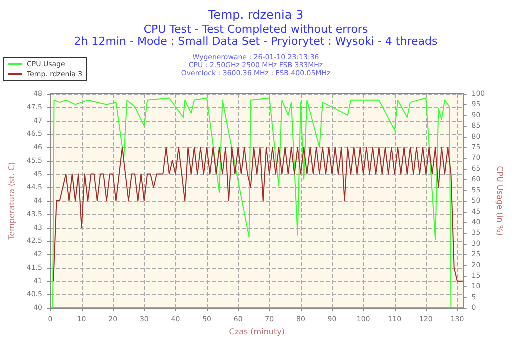  Describe the element at coordinates (12, 201) in the screenshot. I see `y-axis-title: Temperatura (st. C)` at that location.